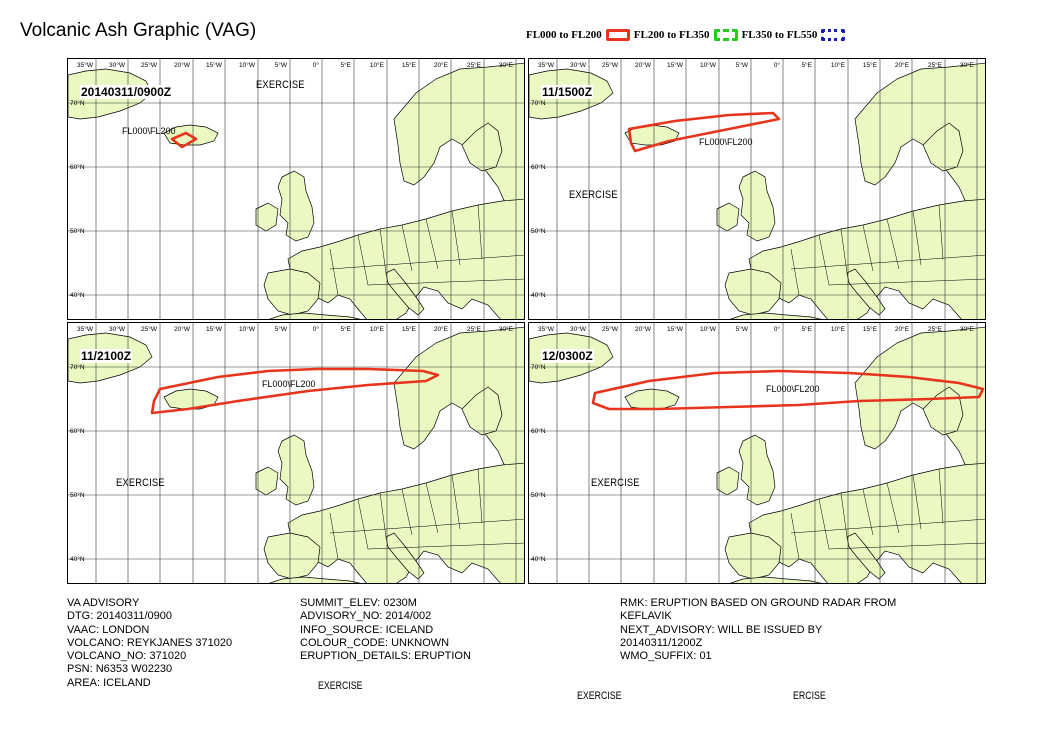 The height and width of the screenshot is (744, 1052). Describe the element at coordinates (119, 616) in the screenshot. I see `advisory-line: DTG: 20140311/0900` at that location.